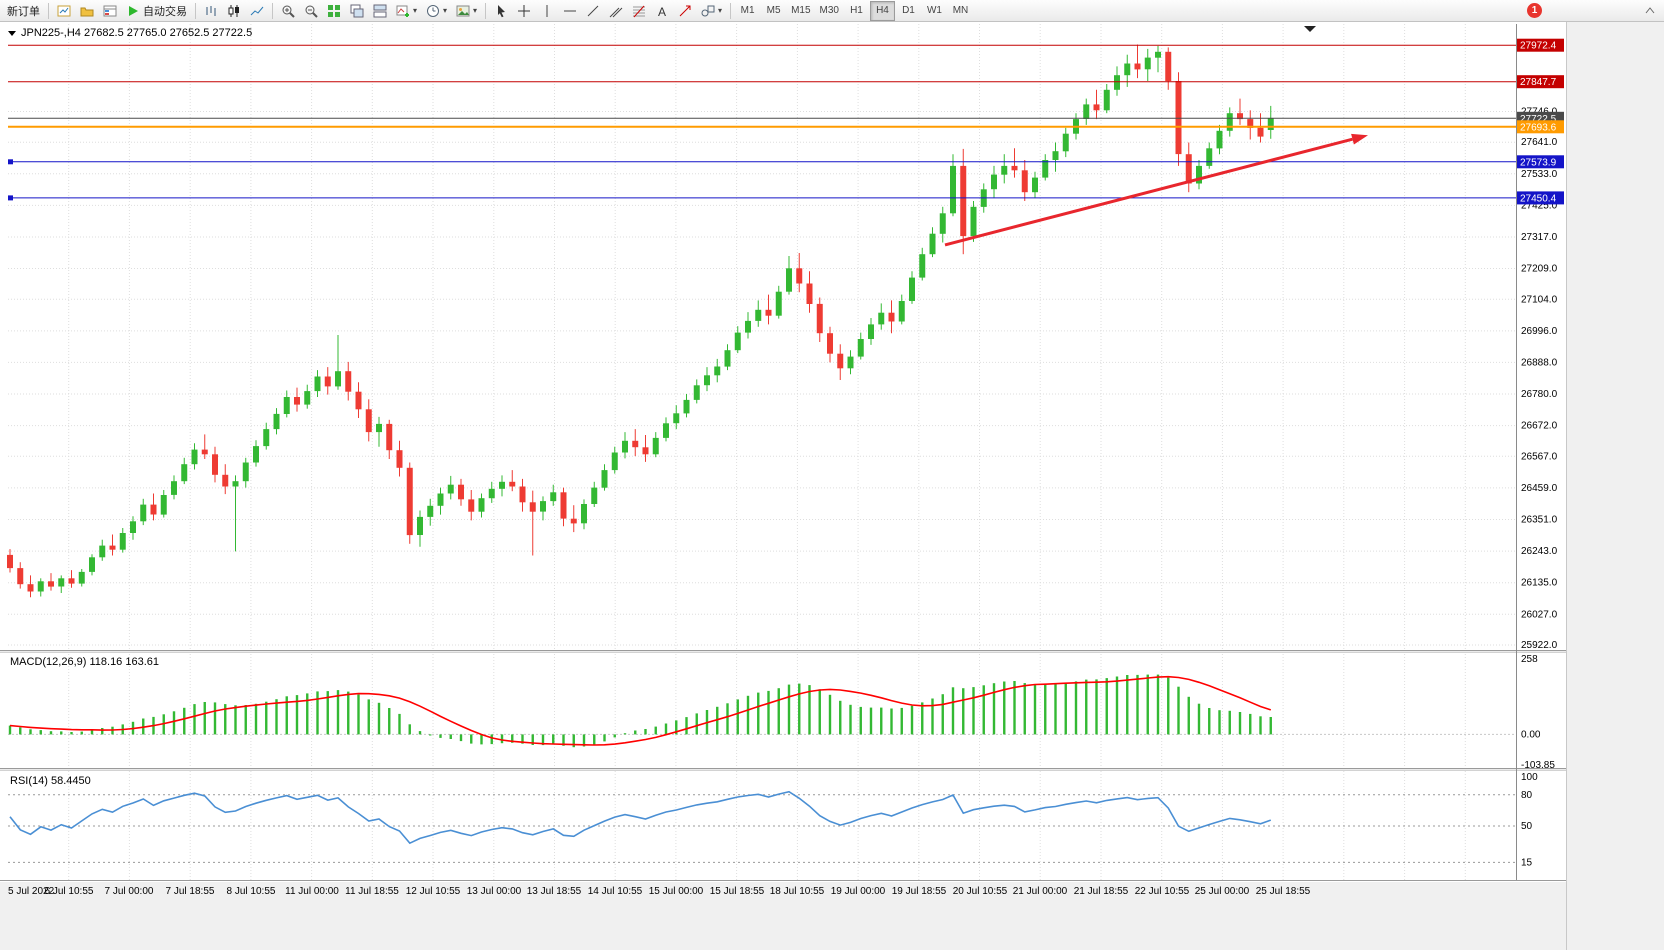 The height and width of the screenshot is (950, 1664). Describe the element at coordinates (762, 122) in the screenshot. I see `horizontal-lines` at that location.